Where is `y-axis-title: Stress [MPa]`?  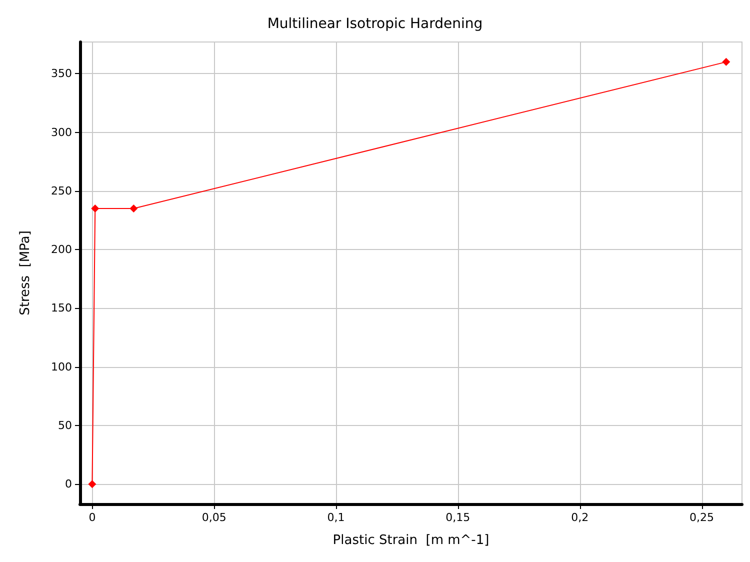
y-axis-title: Stress [MPa] is located at coordinates (25, 273).